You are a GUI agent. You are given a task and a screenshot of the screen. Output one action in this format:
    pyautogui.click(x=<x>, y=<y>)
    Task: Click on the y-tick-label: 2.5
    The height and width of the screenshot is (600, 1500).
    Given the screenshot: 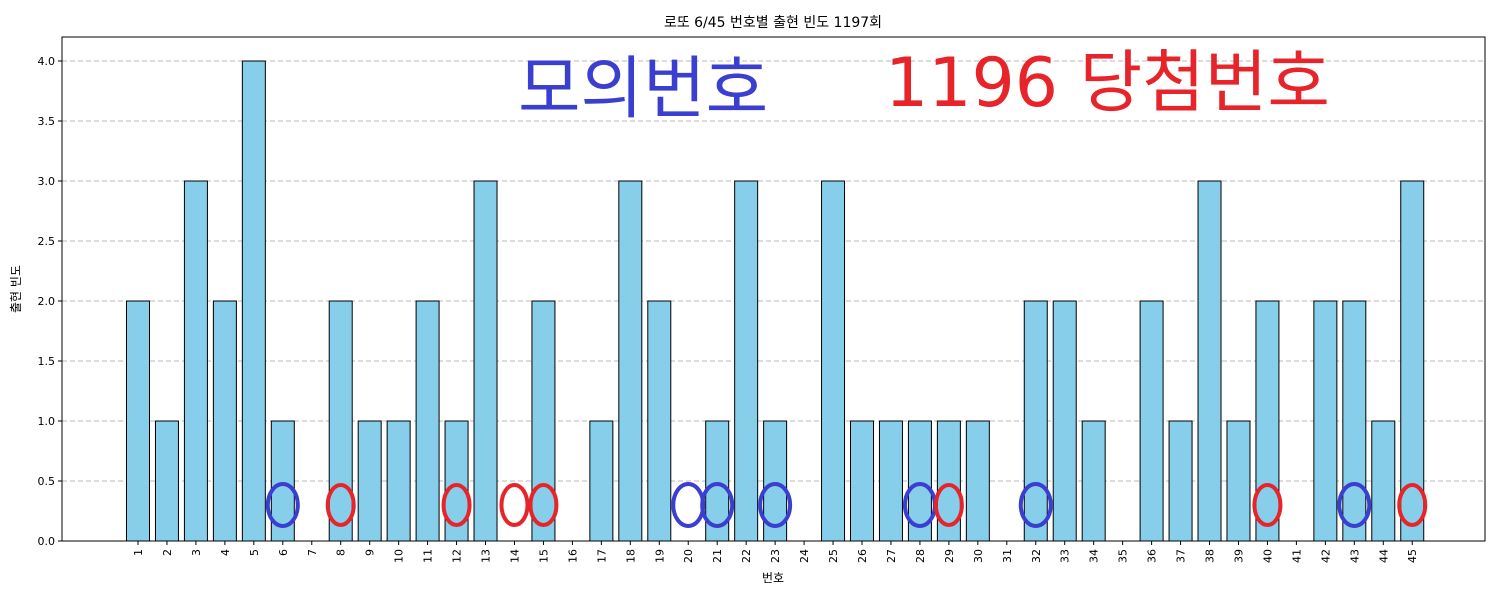 What is the action you would take?
    pyautogui.click(x=47, y=241)
    